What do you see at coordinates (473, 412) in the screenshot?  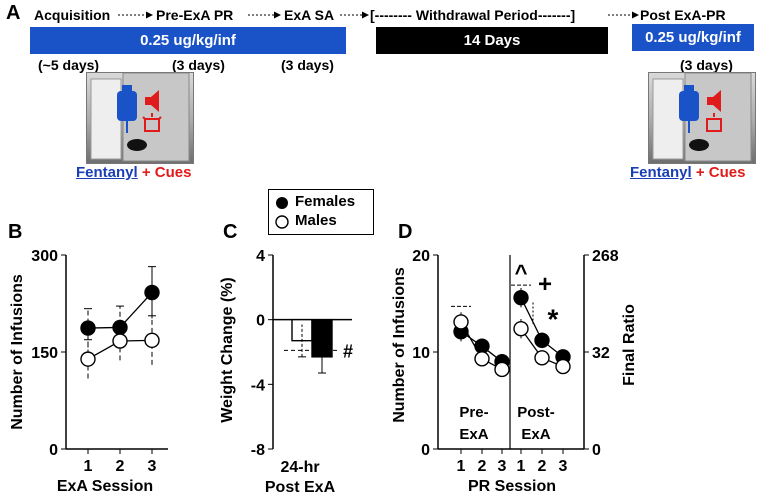 I see `phase-label-d: Pre-` at bounding box center [473, 412].